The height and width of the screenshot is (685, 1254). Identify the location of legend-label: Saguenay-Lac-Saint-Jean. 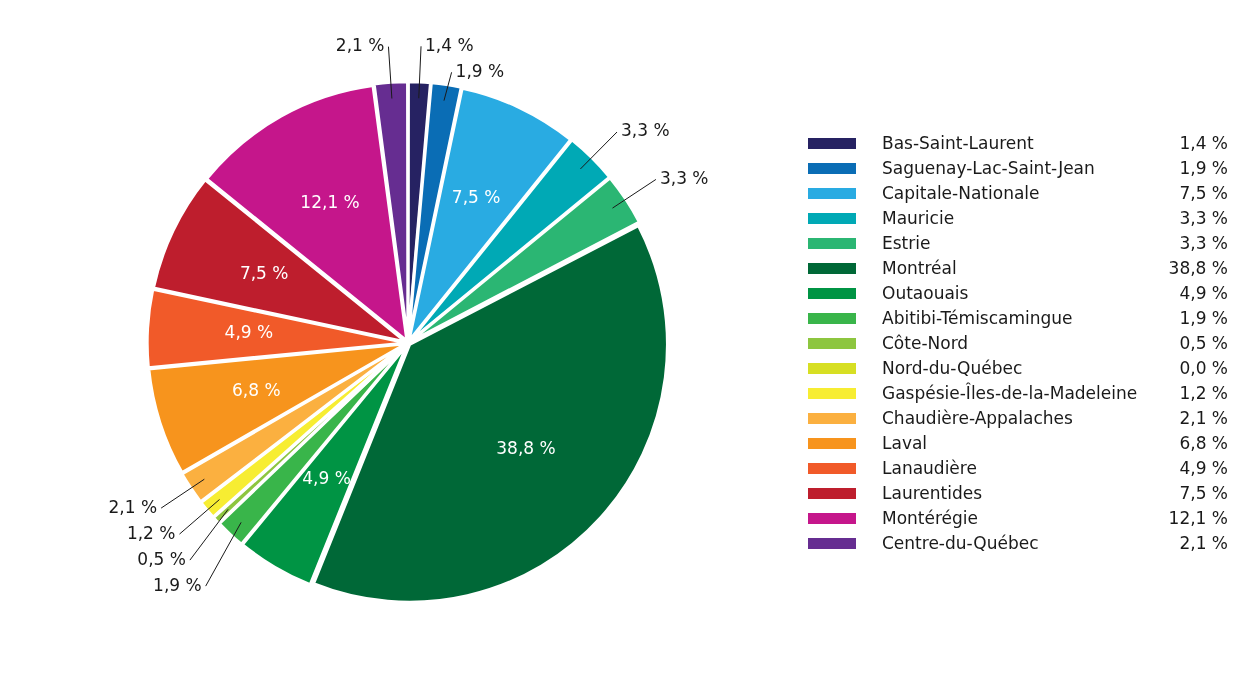
(988, 168).